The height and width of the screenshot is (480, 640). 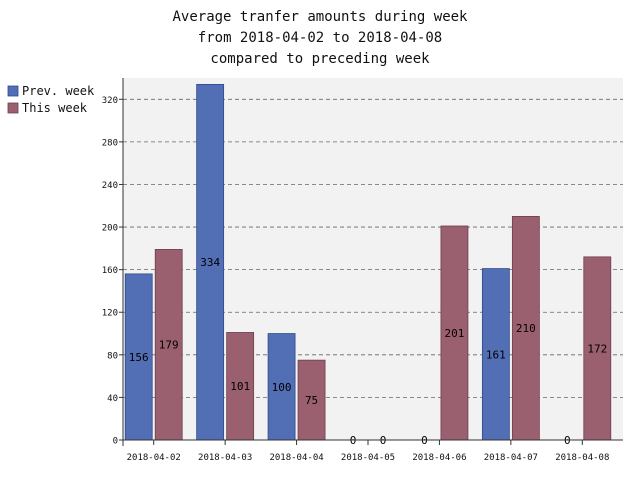 What do you see at coordinates (115, 442) in the screenshot?
I see `y-tick-label: 0` at bounding box center [115, 442].